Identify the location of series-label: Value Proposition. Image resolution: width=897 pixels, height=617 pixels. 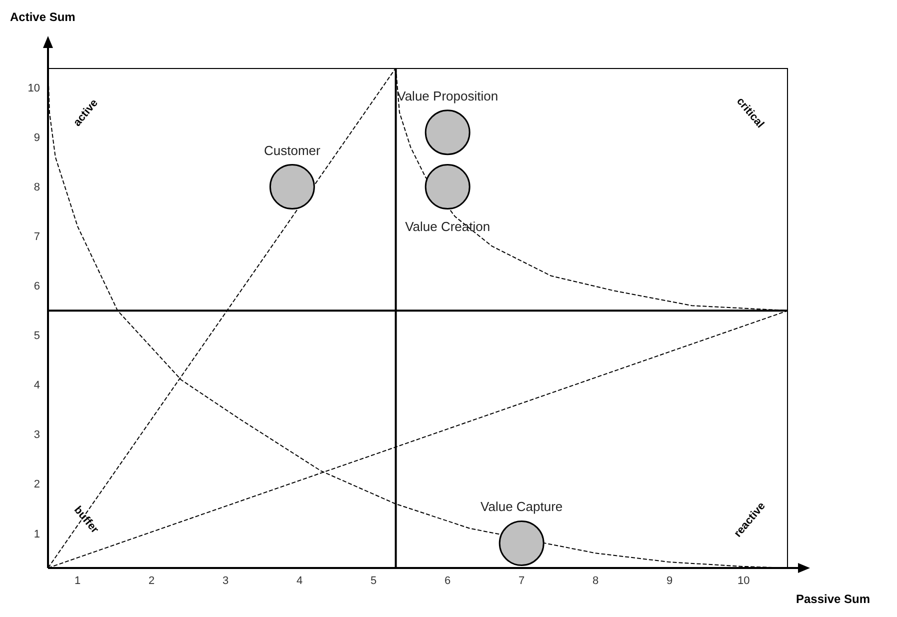
(447, 96).